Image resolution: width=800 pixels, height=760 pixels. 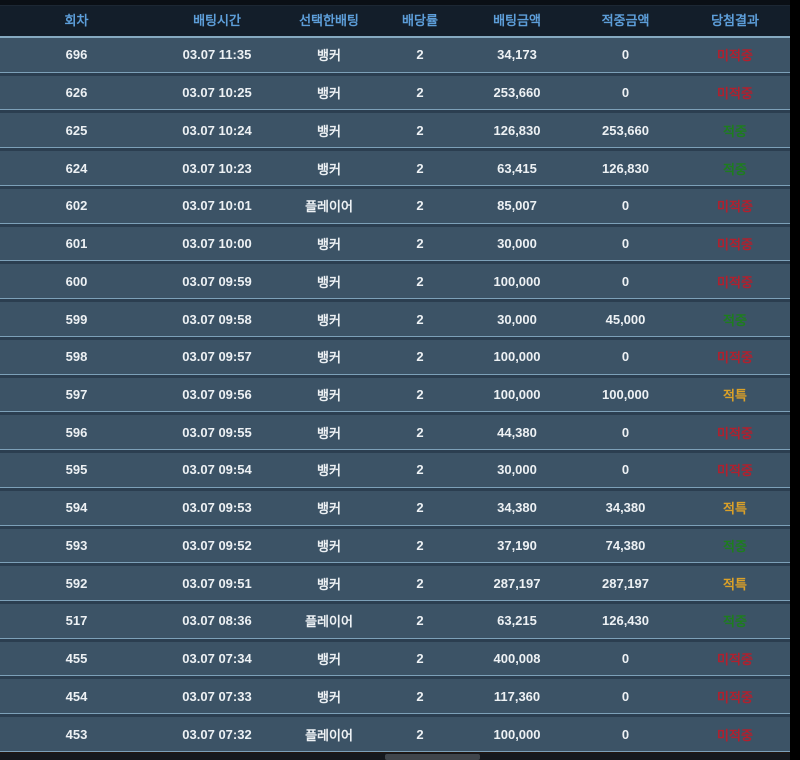 What do you see at coordinates (395, 546) in the screenshot?
I see `table-row: 593 03.07 09:52 뱅커 2 37,190 74,380 적중` at bounding box center [395, 546].